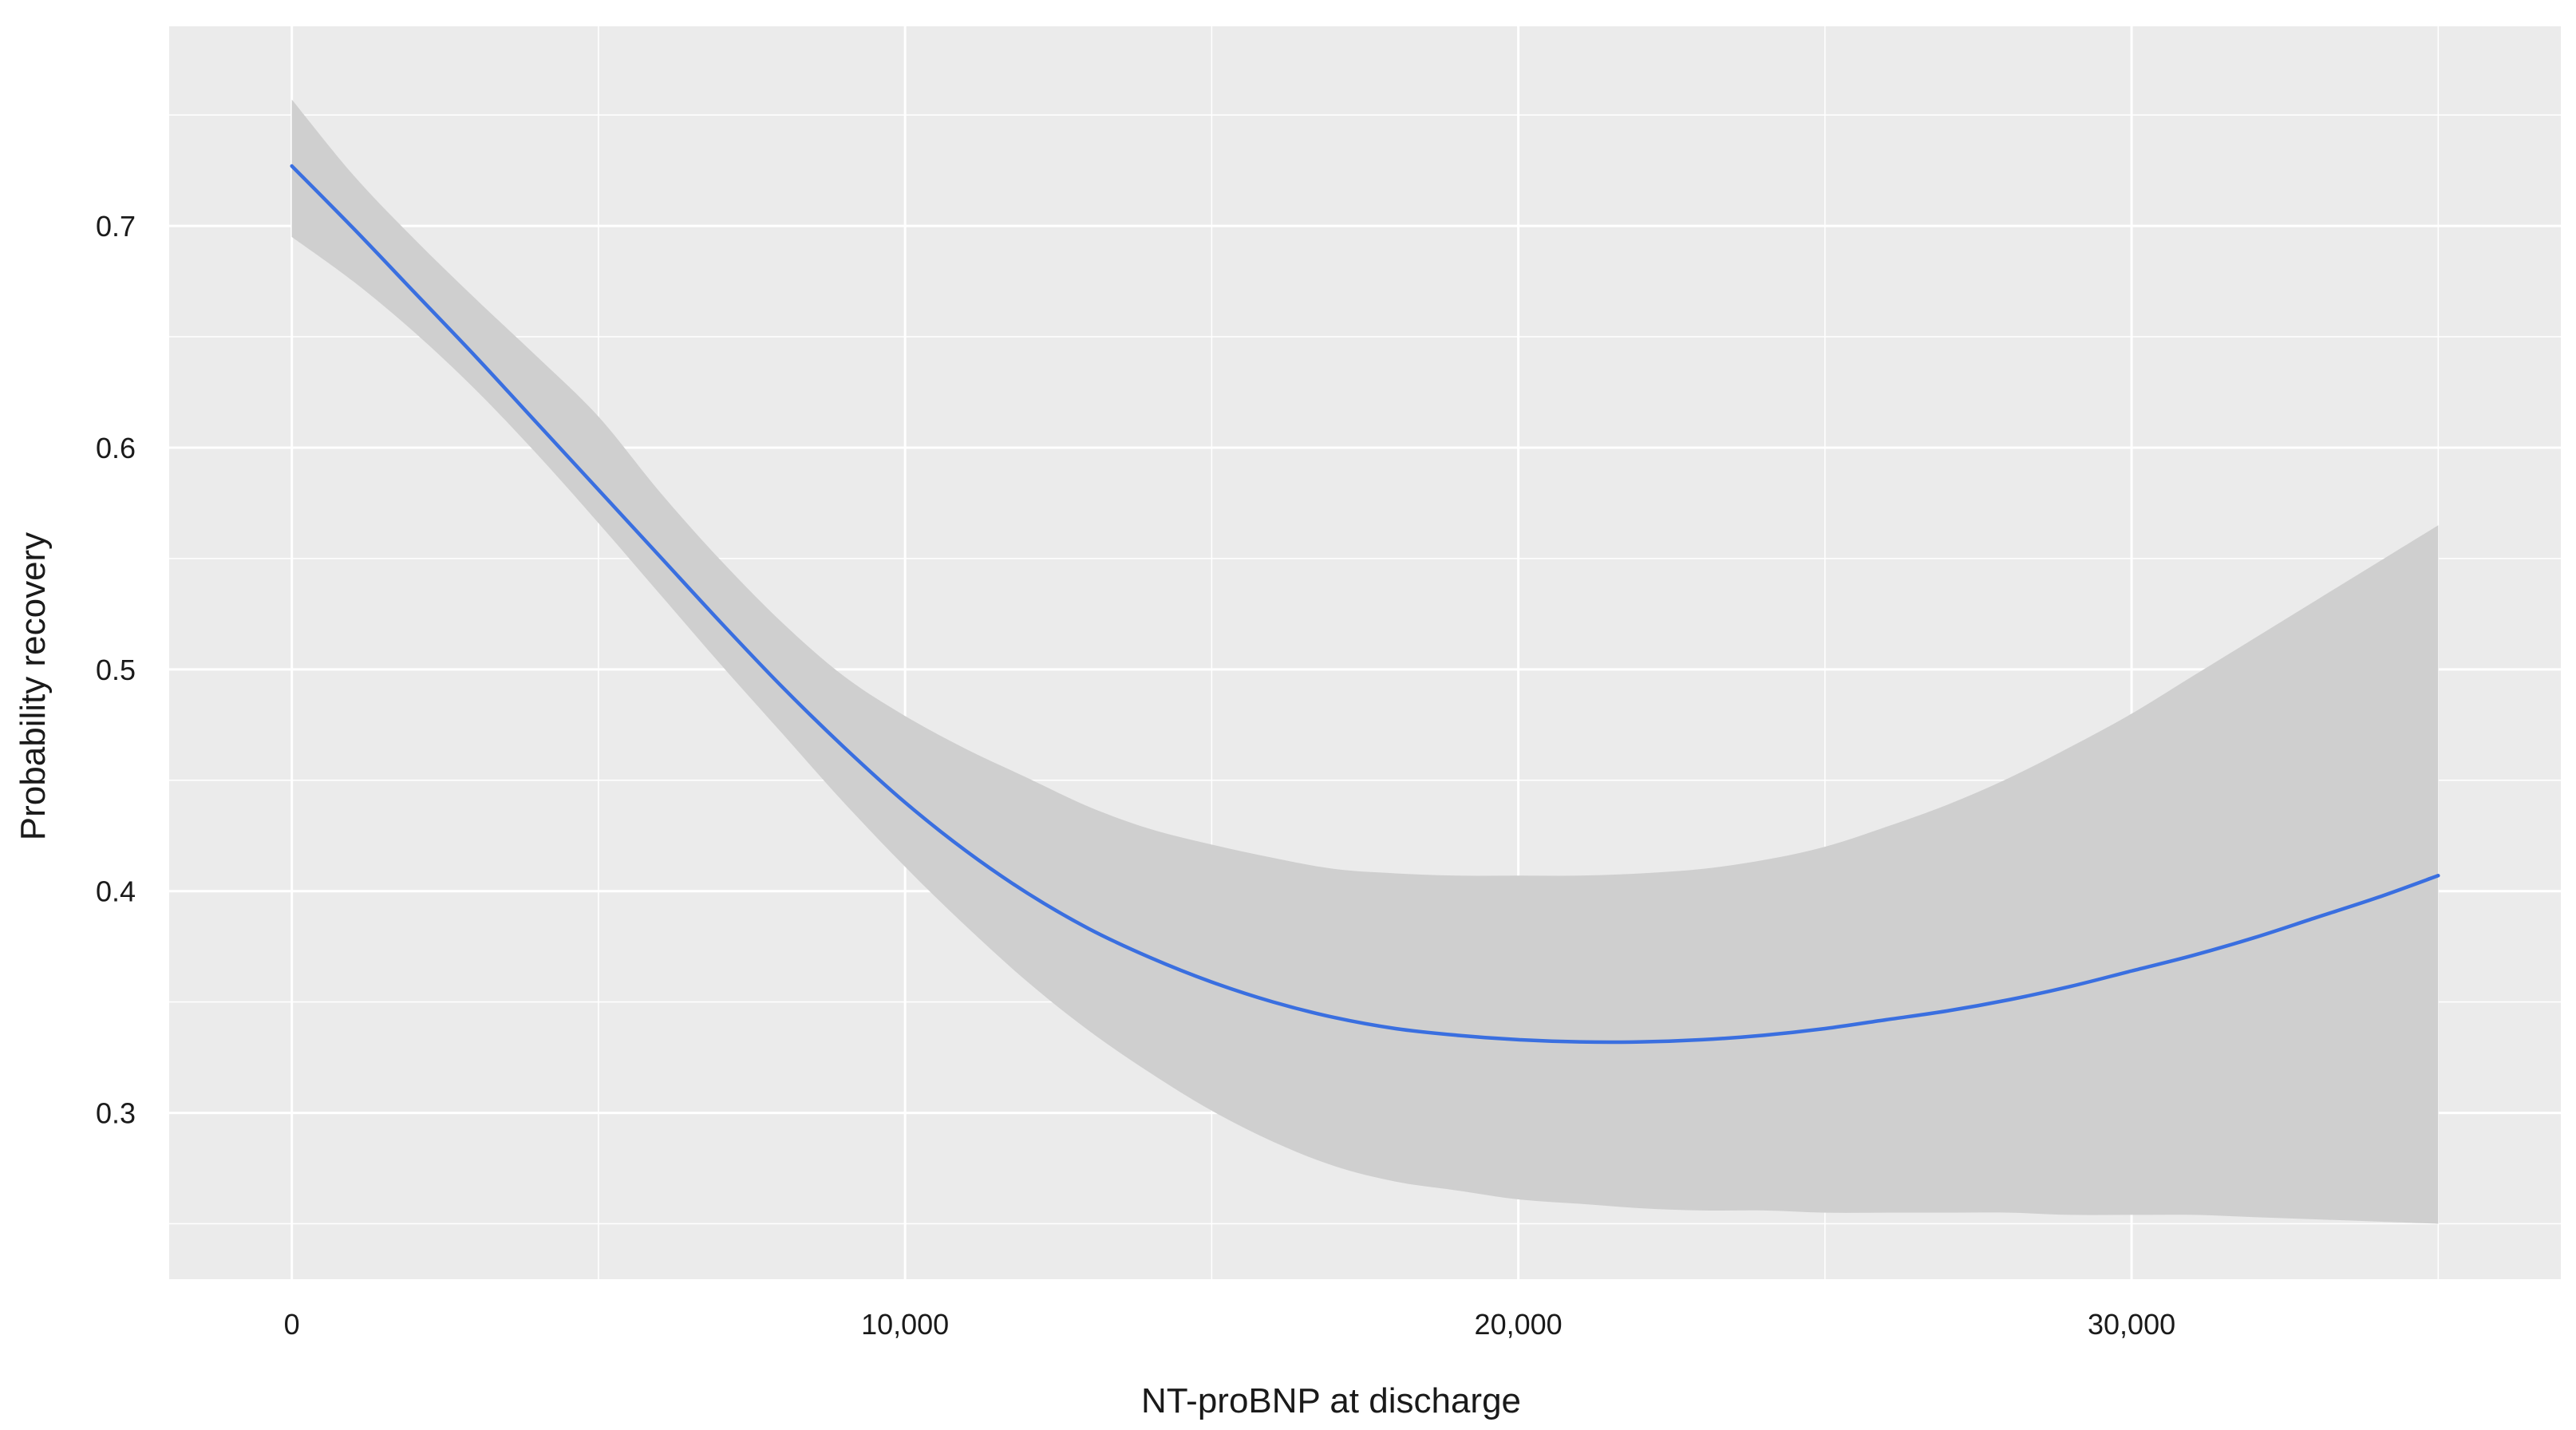 The height and width of the screenshot is (1430, 2576). Describe the element at coordinates (116, 1113) in the screenshot. I see `y-tick-label: 0.3` at that location.